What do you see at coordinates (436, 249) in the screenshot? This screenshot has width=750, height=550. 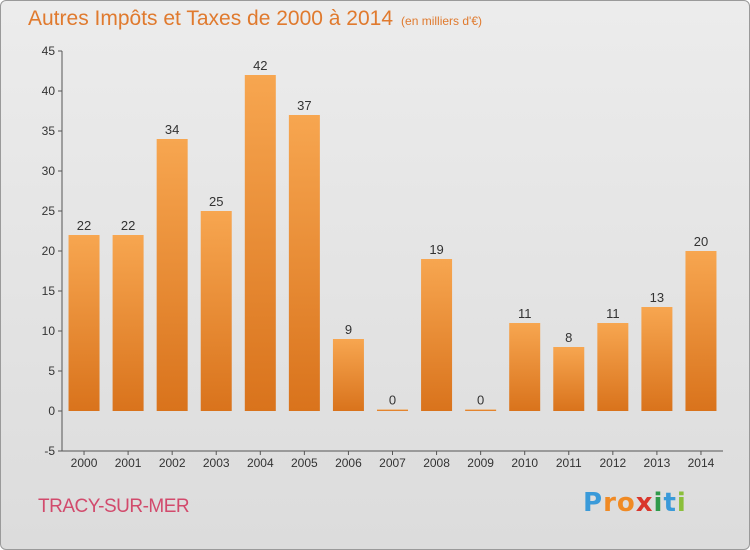 I see `bar-value-label: 19` at bounding box center [436, 249].